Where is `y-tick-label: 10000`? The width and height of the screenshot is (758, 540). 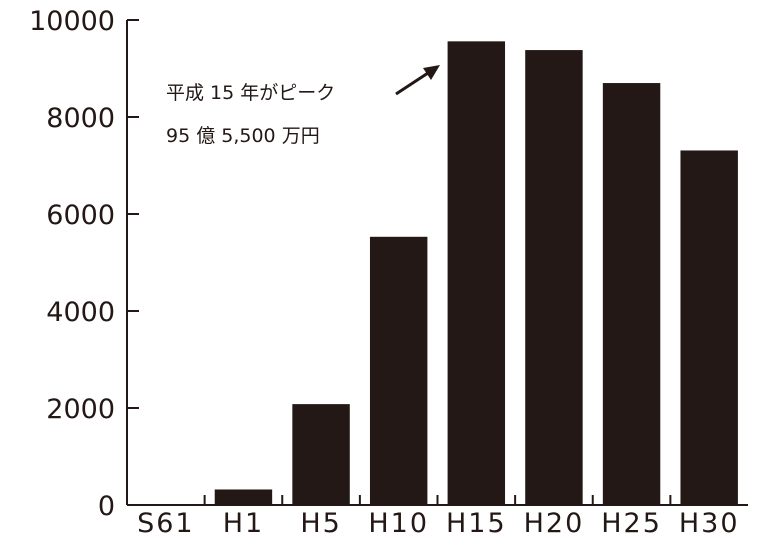 y-tick-label: 10000 is located at coordinates (72, 21).